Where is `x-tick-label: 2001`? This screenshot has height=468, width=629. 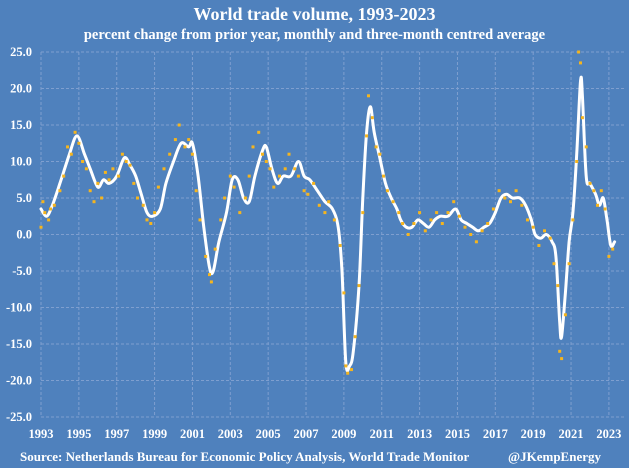 x-tick-label: 2001 is located at coordinates (192, 434).